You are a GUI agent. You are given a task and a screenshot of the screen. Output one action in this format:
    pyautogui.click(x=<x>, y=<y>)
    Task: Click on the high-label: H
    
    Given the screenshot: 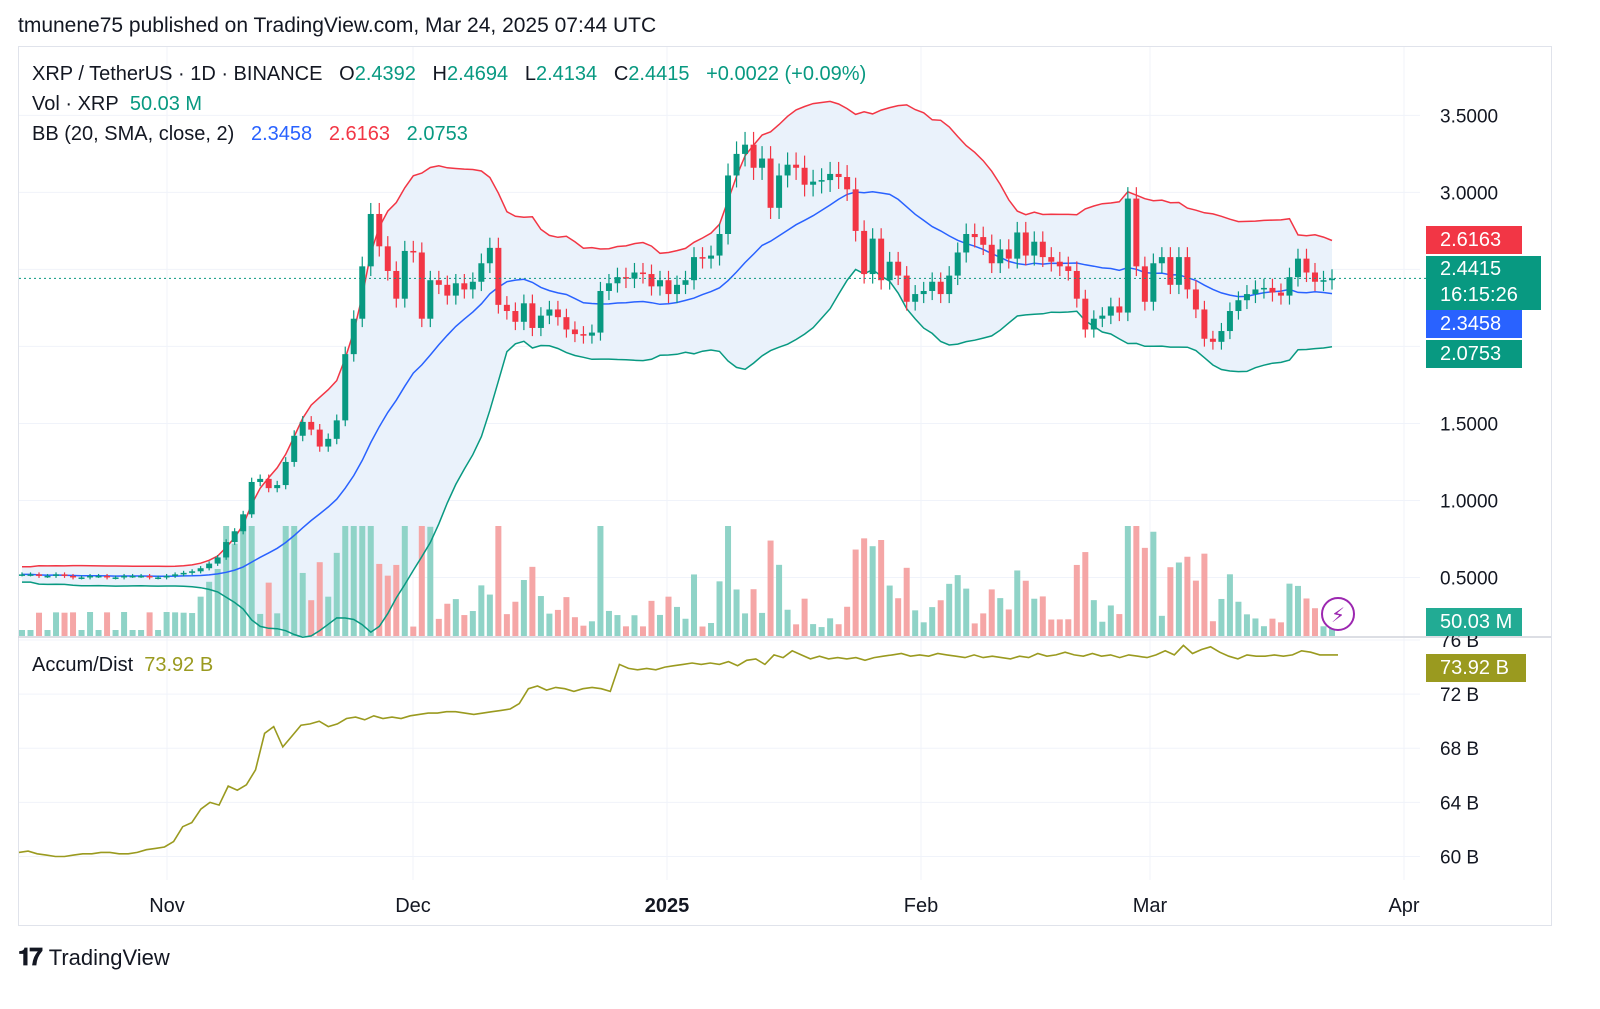 What is the action you would take?
    pyautogui.click(x=439, y=74)
    